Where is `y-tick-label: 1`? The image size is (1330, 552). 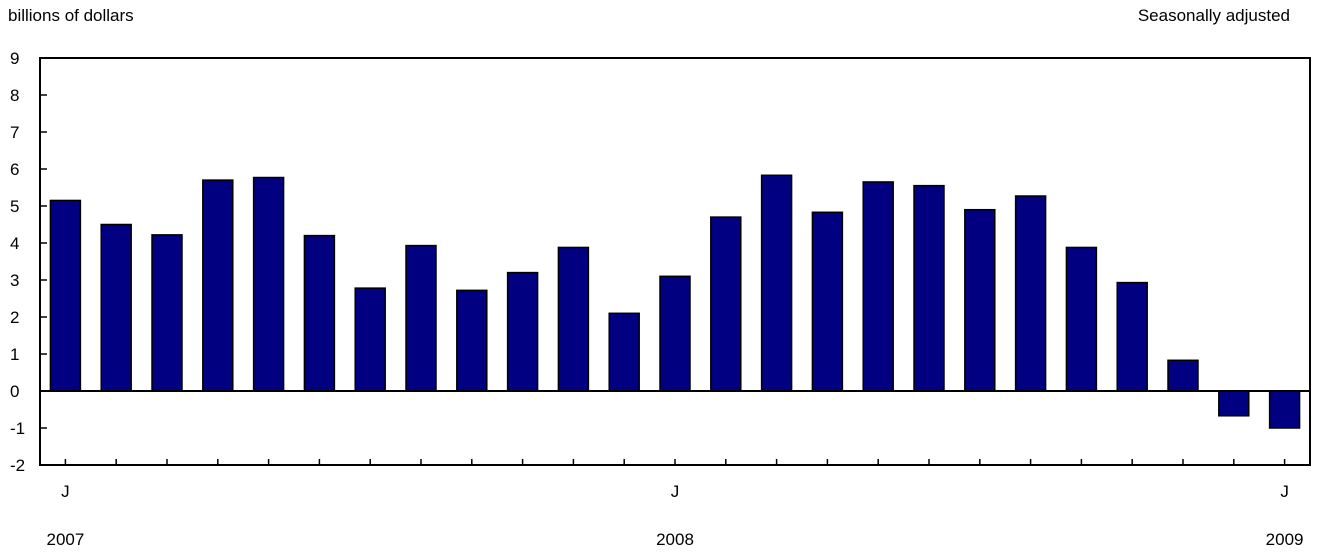 y-tick-label: 1 is located at coordinates (14, 354).